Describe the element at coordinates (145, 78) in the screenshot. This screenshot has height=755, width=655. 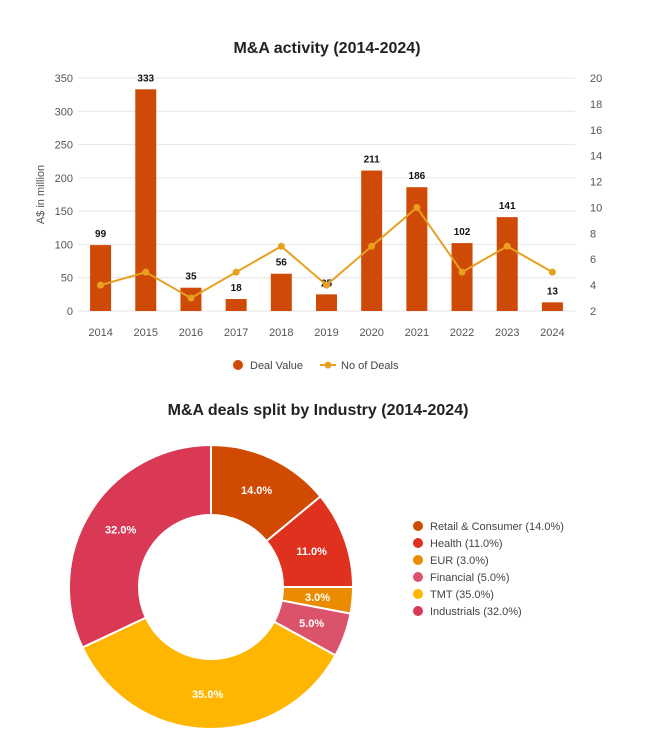
I see `bar-data-label: 333` at that location.